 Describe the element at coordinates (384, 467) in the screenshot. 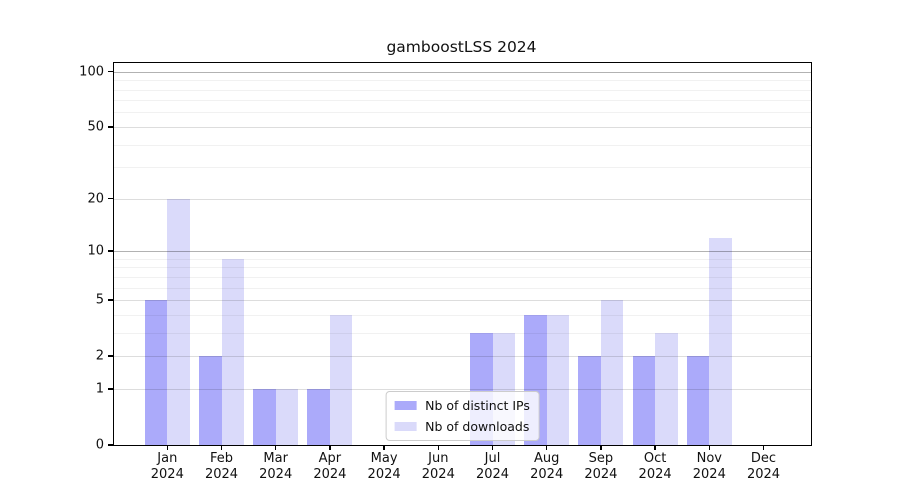

I see `x-tick-label-may: May 2024` at that location.